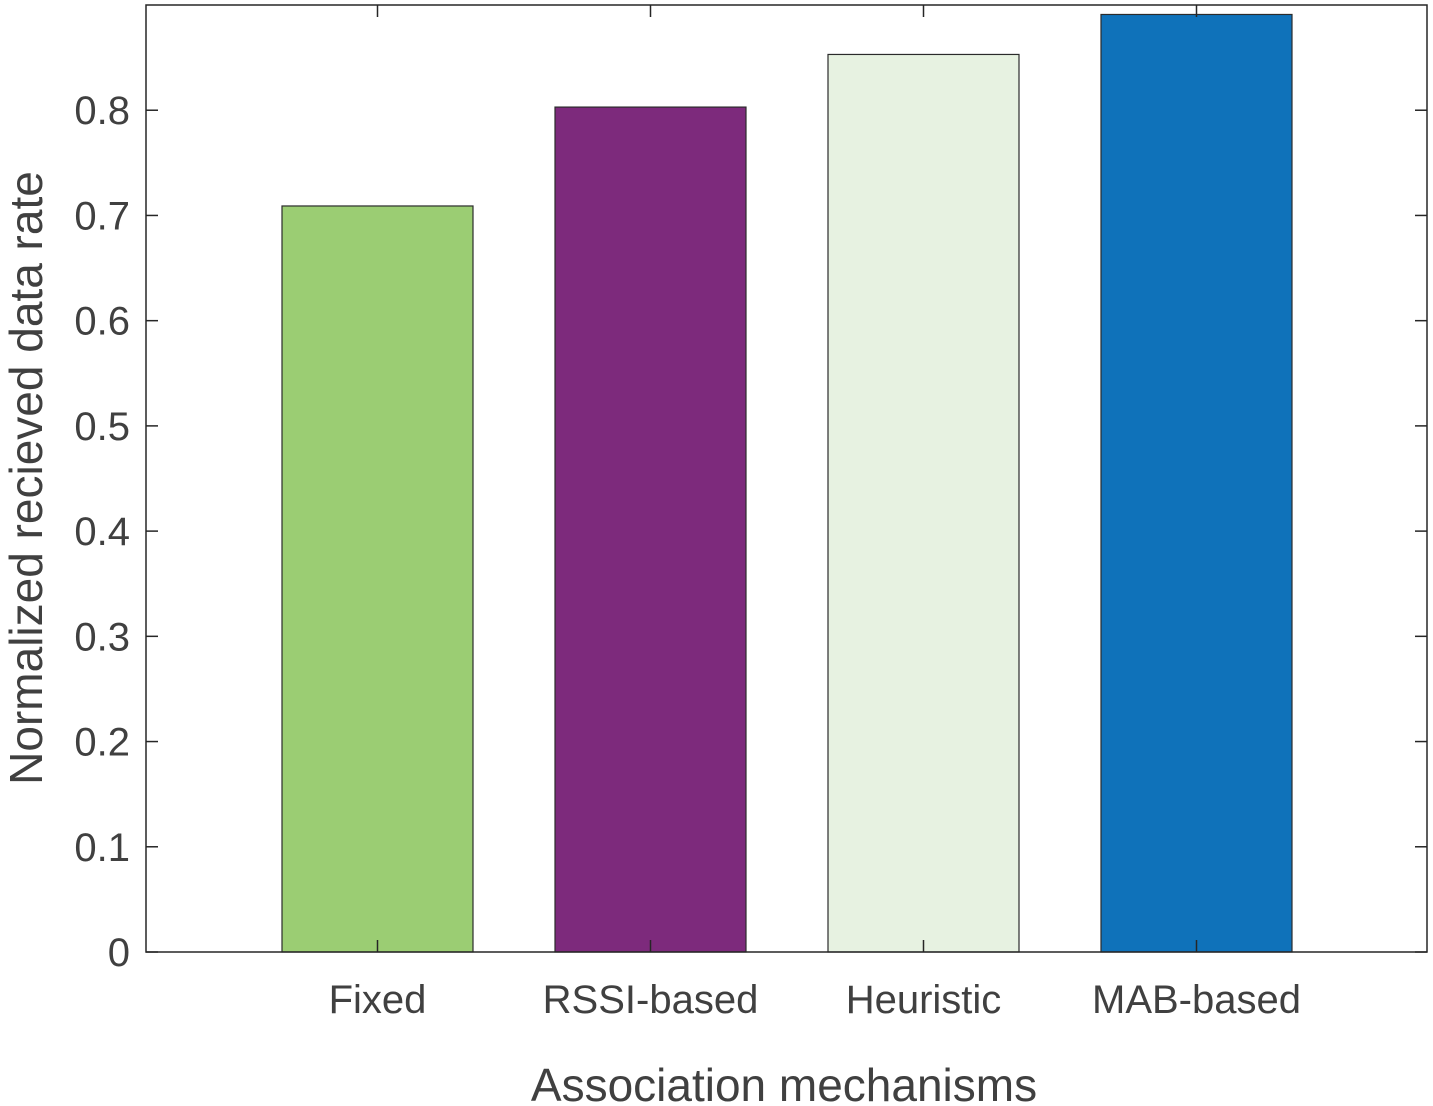  Describe the element at coordinates (102, 427) in the screenshot. I see `y-tick-label: 0.5` at that location.